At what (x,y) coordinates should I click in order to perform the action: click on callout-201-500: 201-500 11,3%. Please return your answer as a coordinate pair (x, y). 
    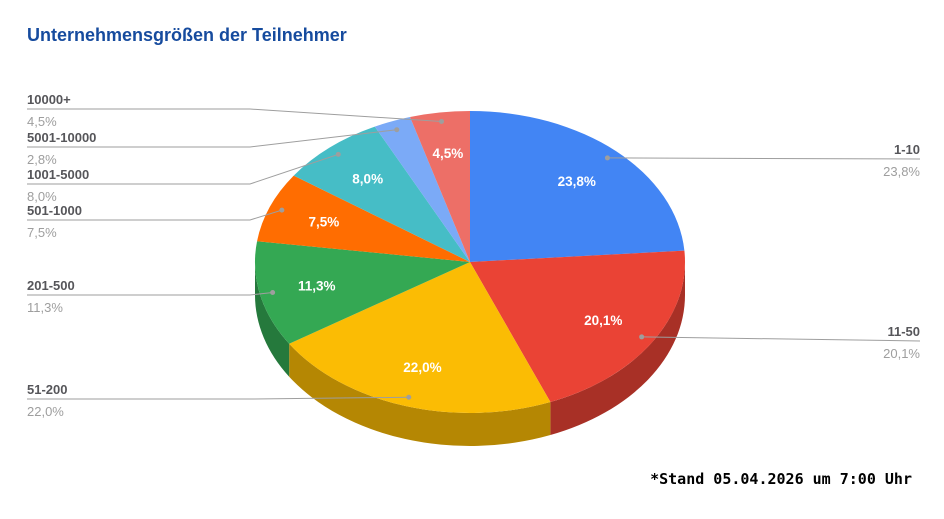
    Looking at the image, I should click on (138, 296).